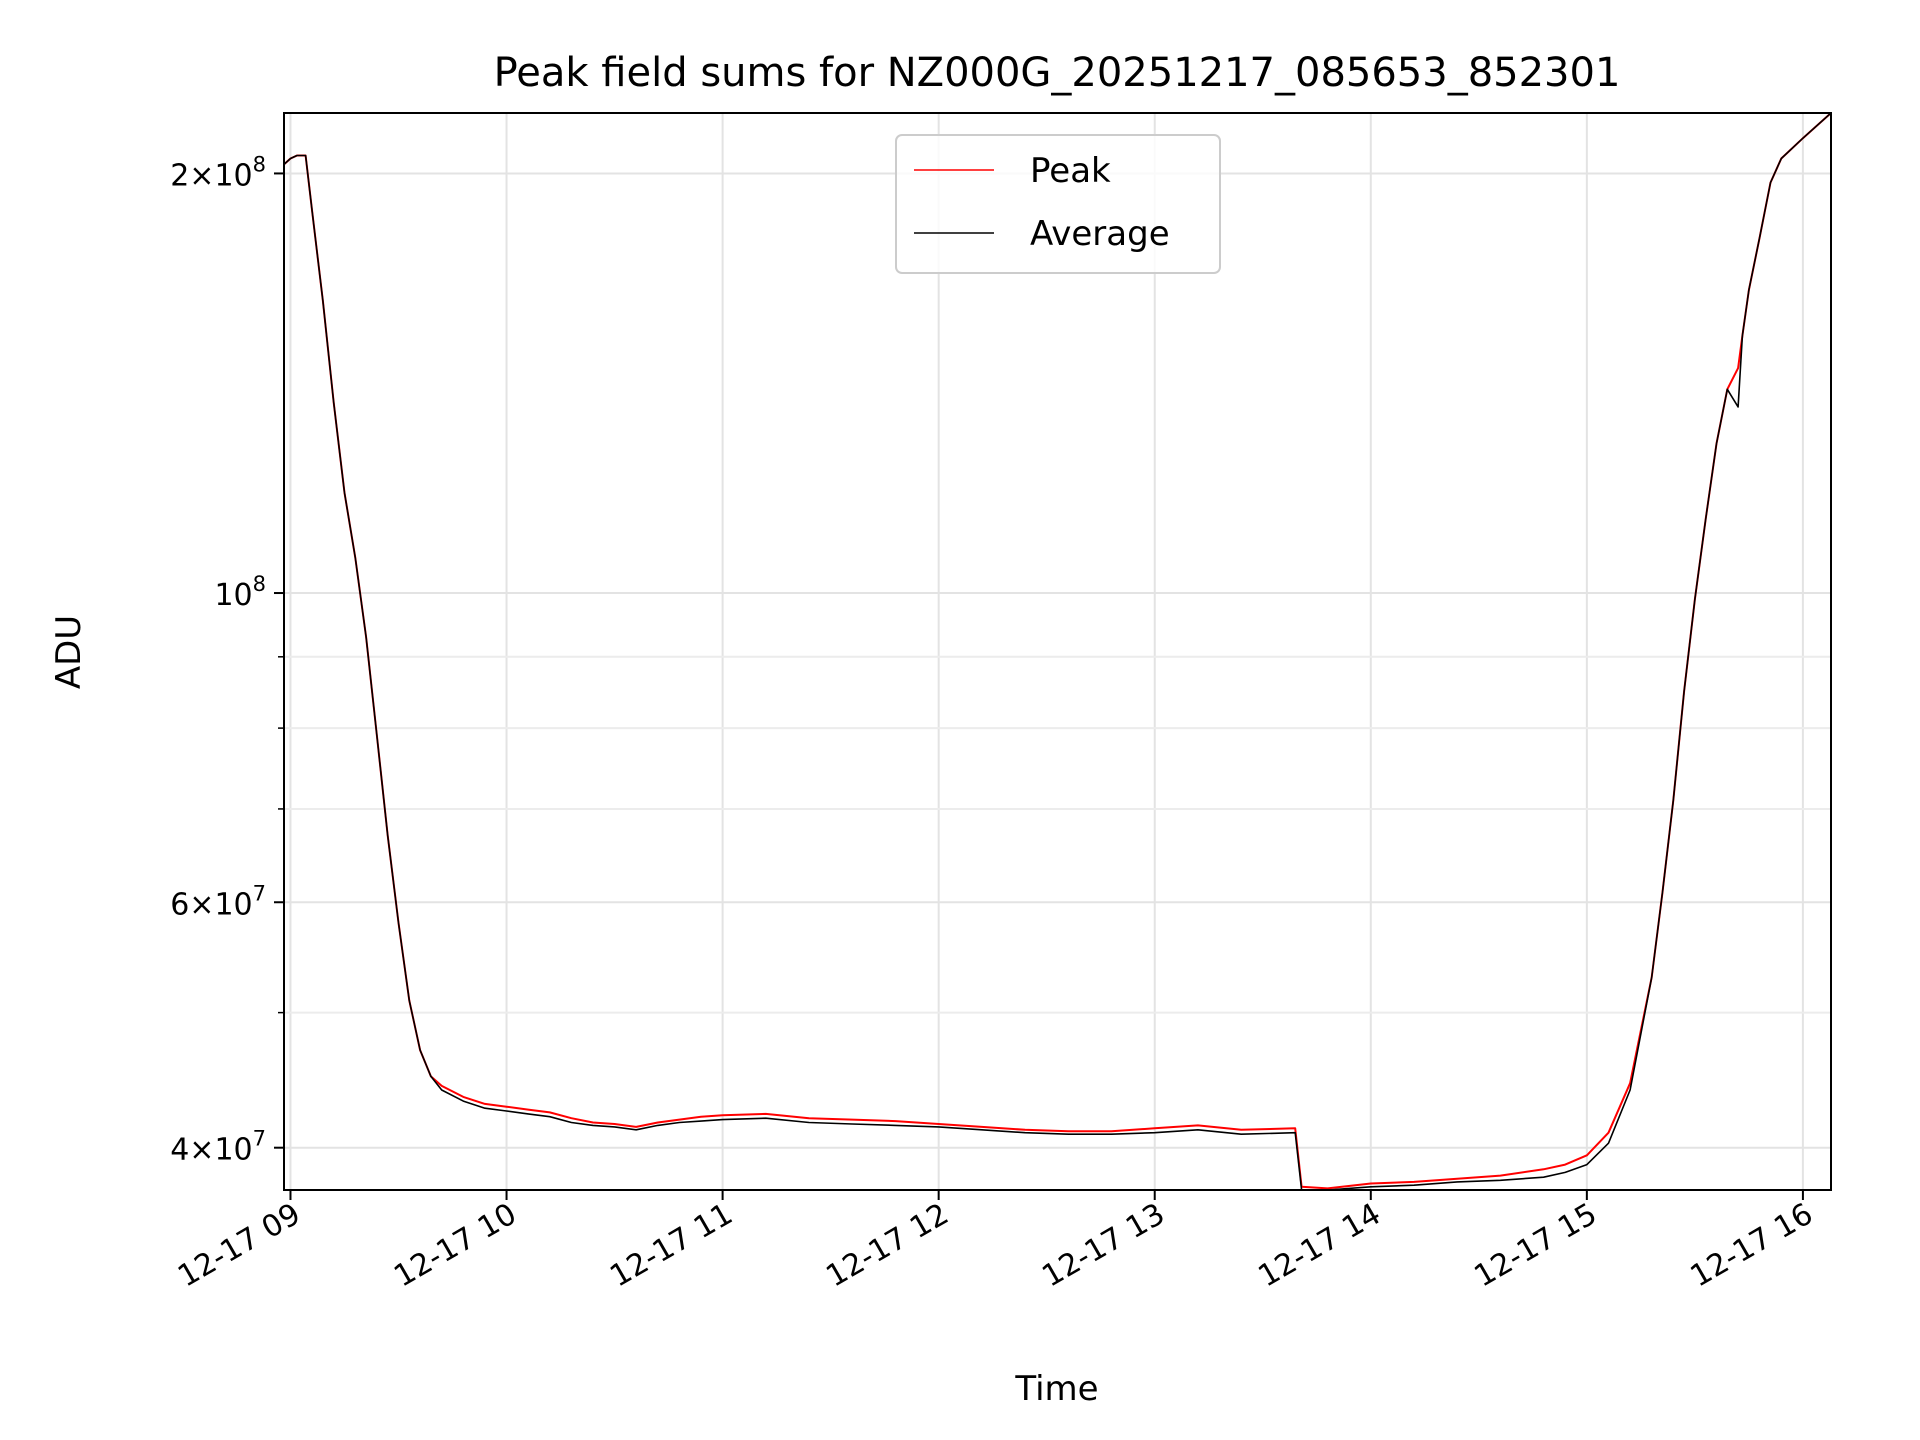  Describe the element at coordinates (211, 904) in the screenshot. I see `y-tick-mantissa: 6×10` at that location.